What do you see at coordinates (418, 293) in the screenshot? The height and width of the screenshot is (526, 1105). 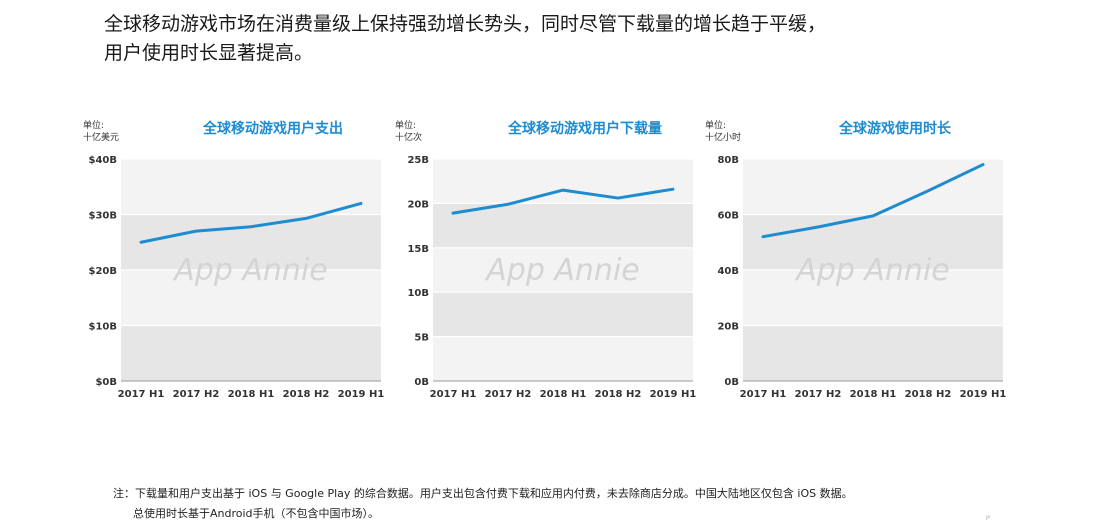 I see `y-tick-label: 10B` at bounding box center [418, 293].